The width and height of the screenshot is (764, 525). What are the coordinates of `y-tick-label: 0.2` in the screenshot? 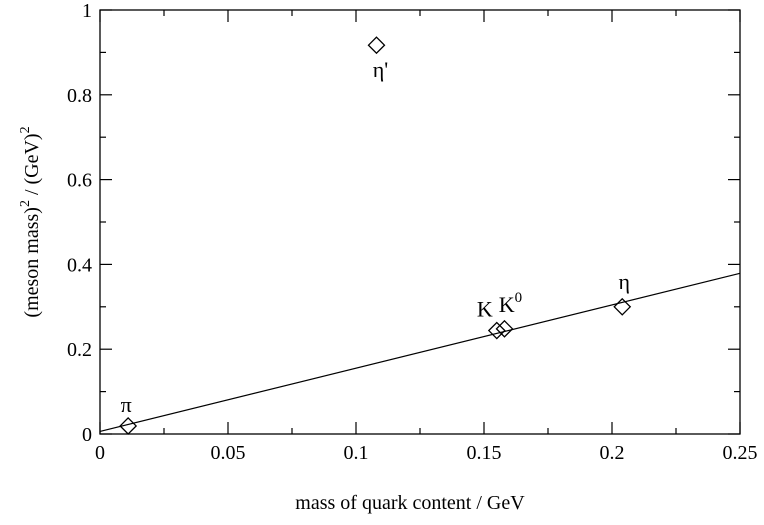 It's located at (79, 350).